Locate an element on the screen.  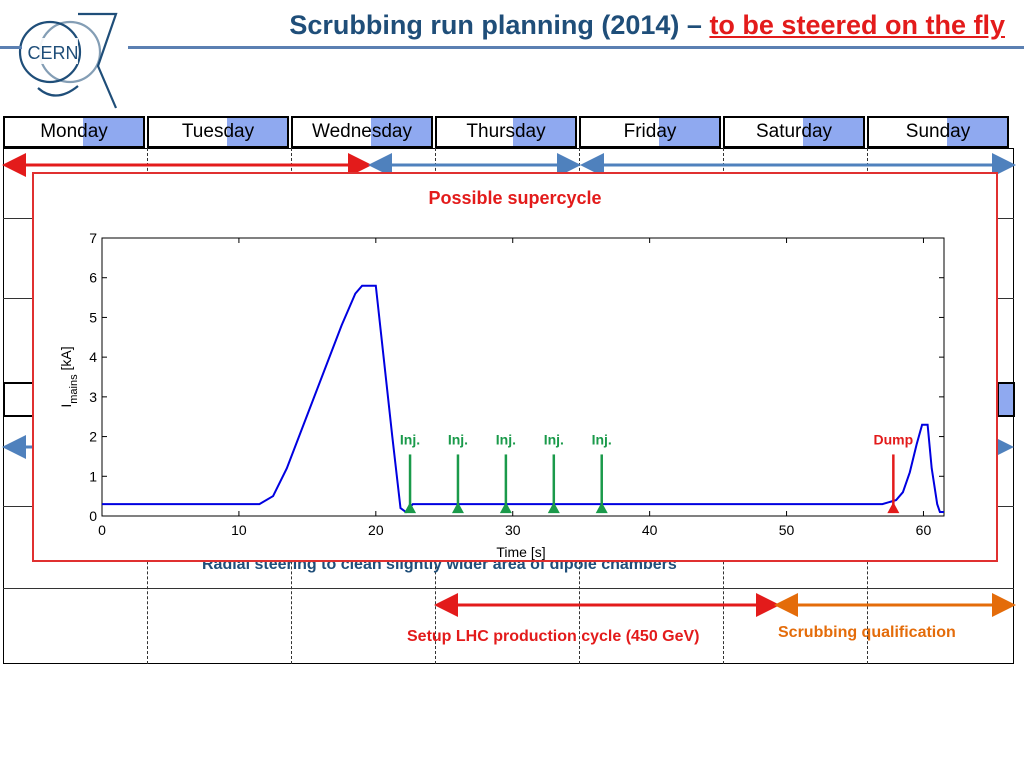
ylabel-unit: [kA] is located at coordinates (66, 360).